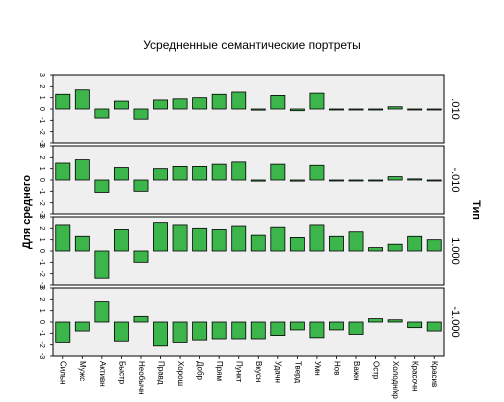  Describe the element at coordinates (297, 372) in the screenshot. I see `x-tick-label: Тверд` at that location.